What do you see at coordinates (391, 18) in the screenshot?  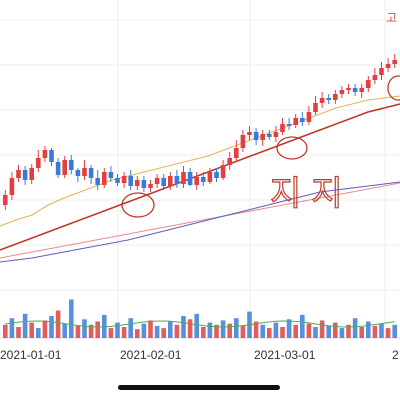 I see `corner-label: 고` at bounding box center [391, 18].